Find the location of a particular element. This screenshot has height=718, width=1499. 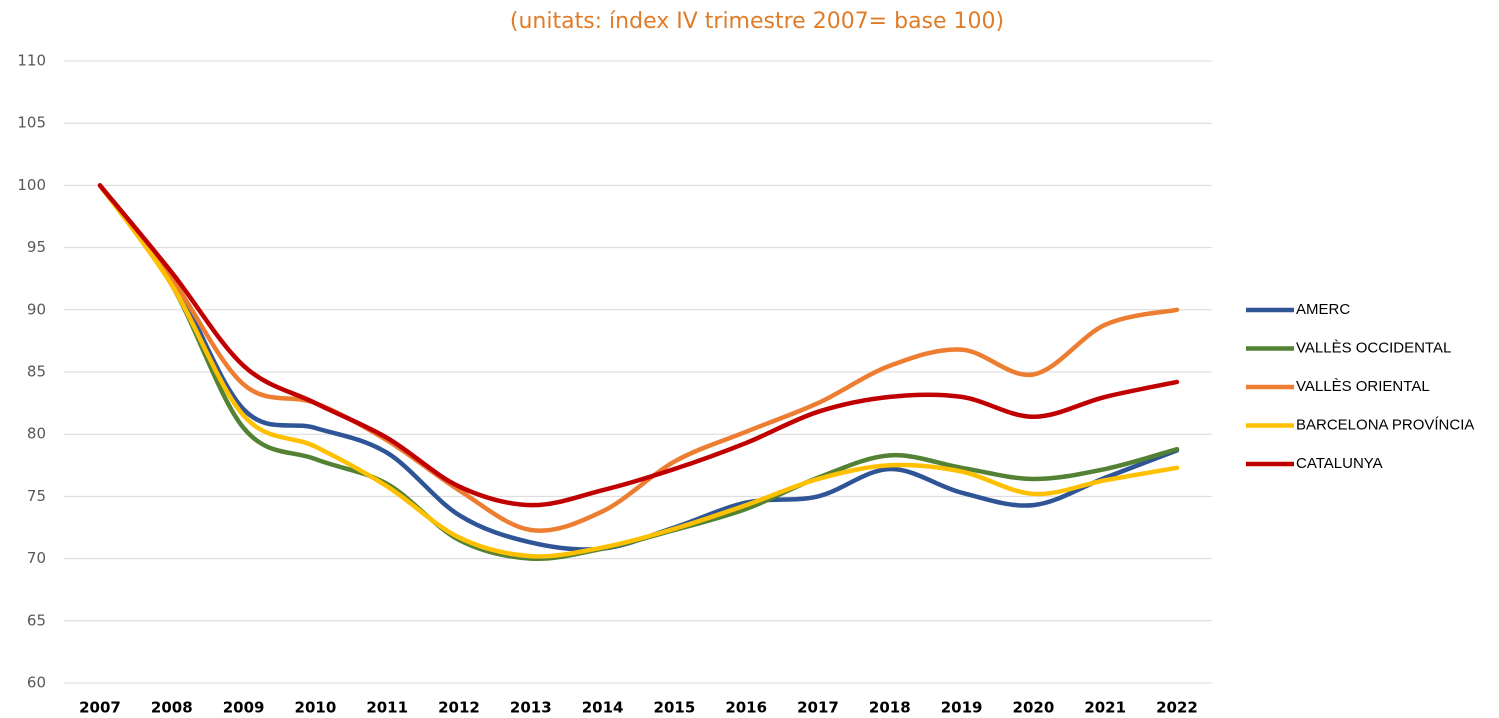

y-tick-label: 65 is located at coordinates (36, 620).